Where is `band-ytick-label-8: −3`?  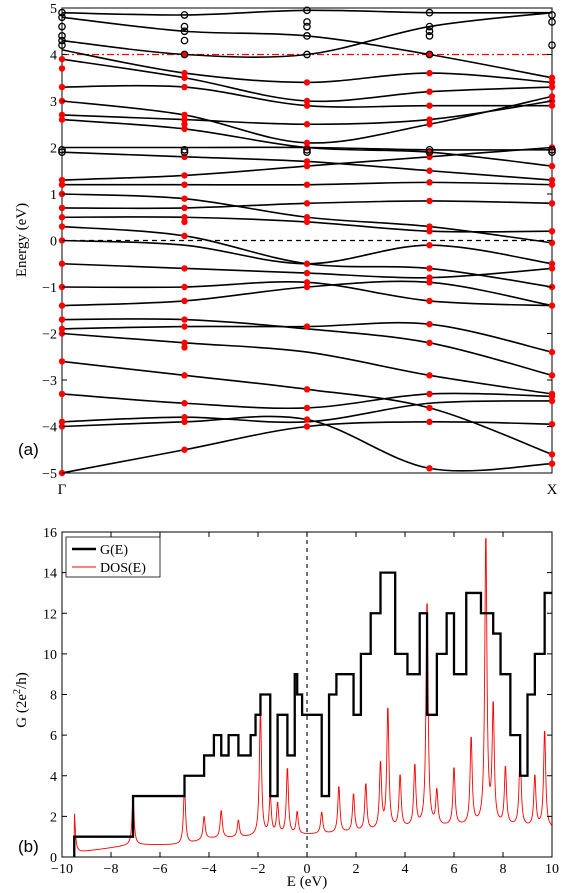 band-ytick-label-8: −3 is located at coordinates (49, 381).